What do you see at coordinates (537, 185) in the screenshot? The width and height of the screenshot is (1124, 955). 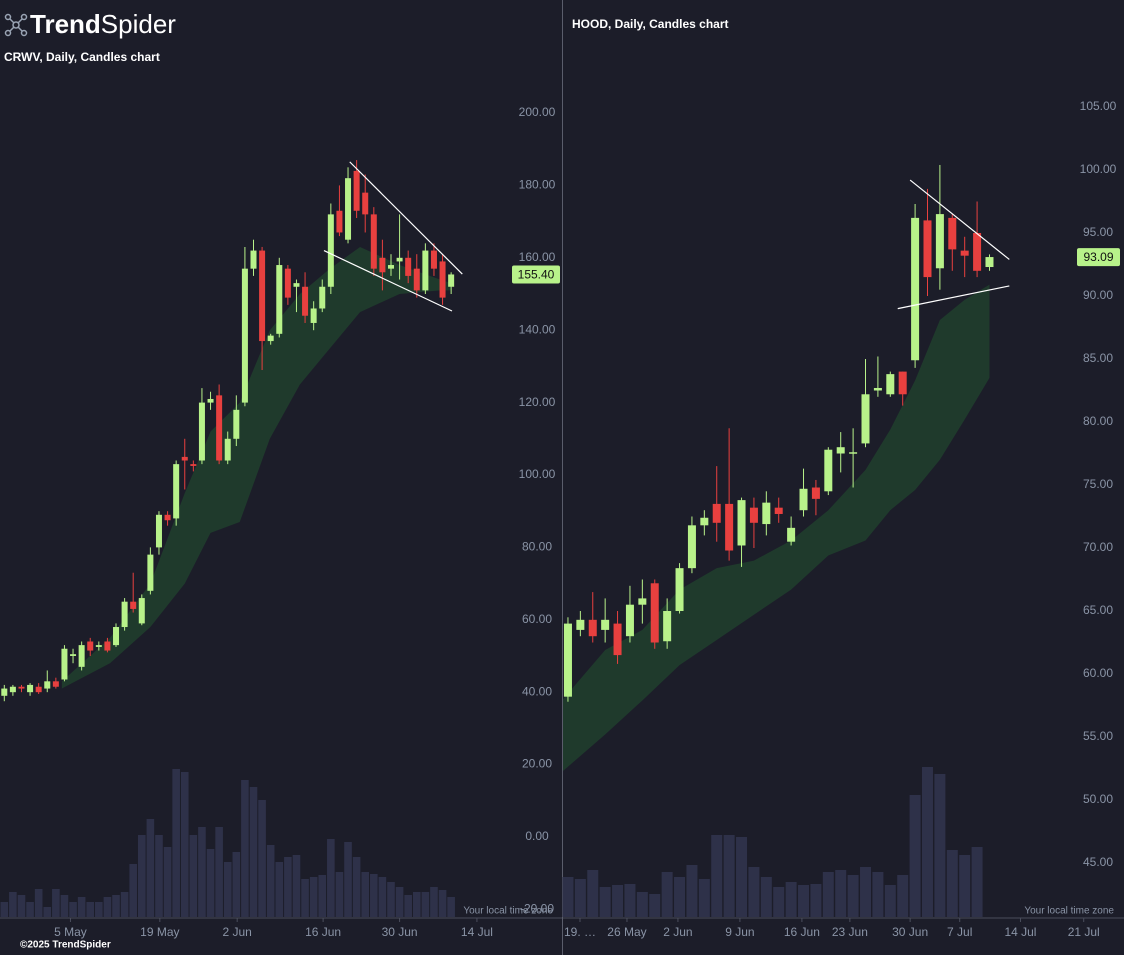 I see `y-tick-label: 180.00` at bounding box center [537, 185].